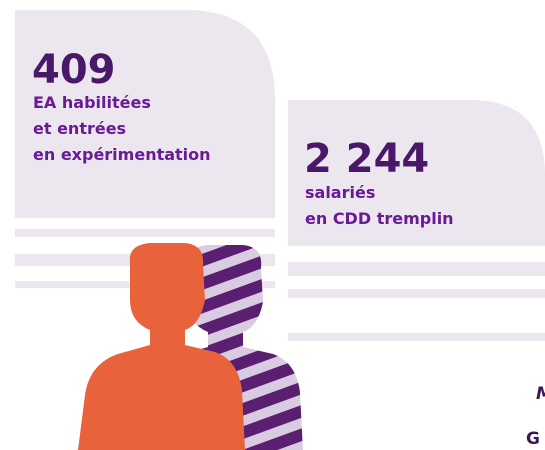  I want to click on stat-label: et entrées, so click(79, 128).